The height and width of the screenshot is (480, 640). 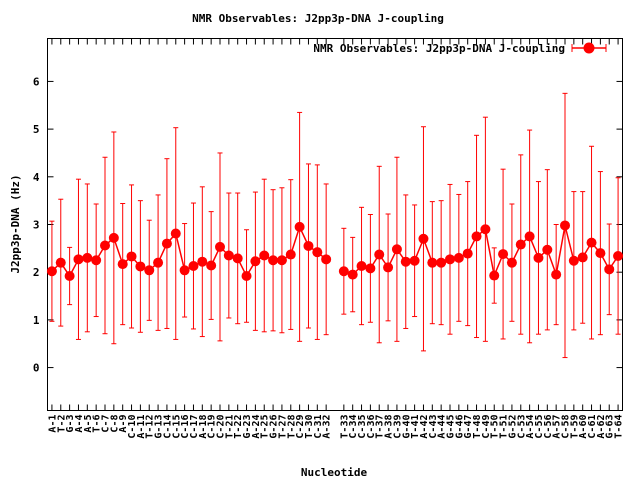 What do you see at coordinates (36, 320) in the screenshot?
I see `y-tick-label: 1` at bounding box center [36, 320].